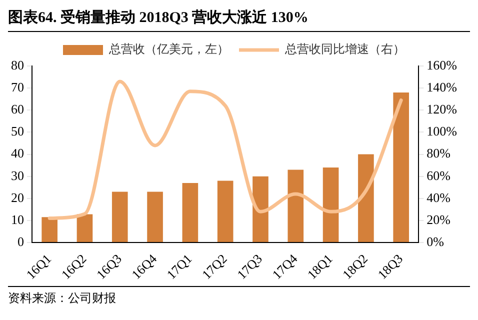 The width and height of the screenshot is (478, 320). I want to click on y-tick-label: 30, so click(17, 175).